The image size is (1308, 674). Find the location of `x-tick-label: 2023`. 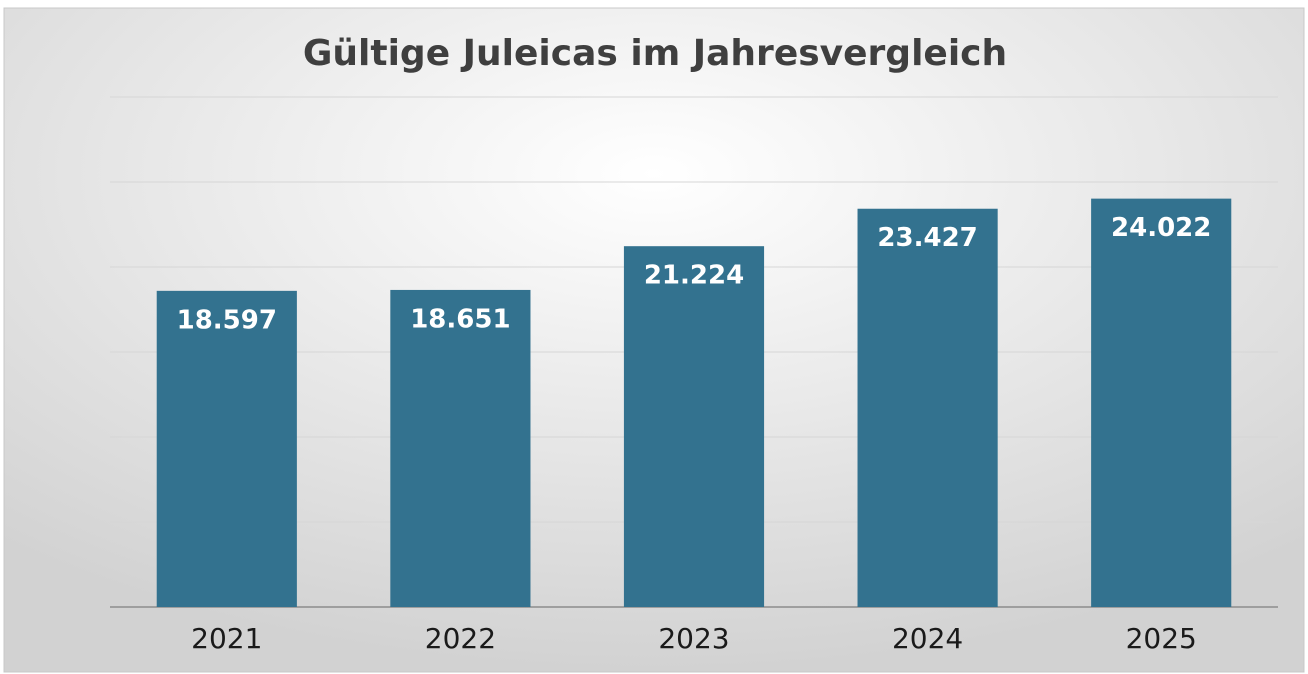

x-tick-label: 2023 is located at coordinates (693, 638).